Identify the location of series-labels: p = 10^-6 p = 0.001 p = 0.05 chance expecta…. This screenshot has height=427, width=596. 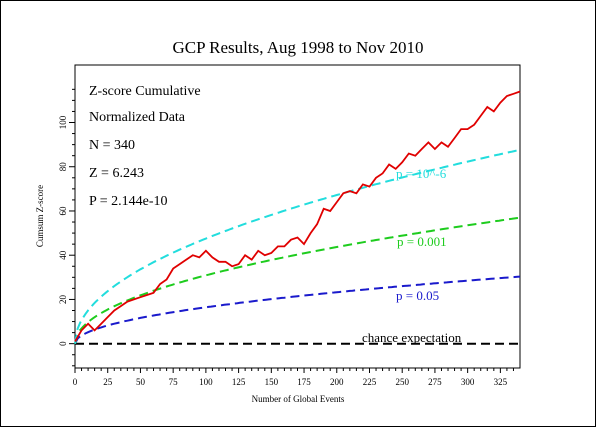
(412, 255).